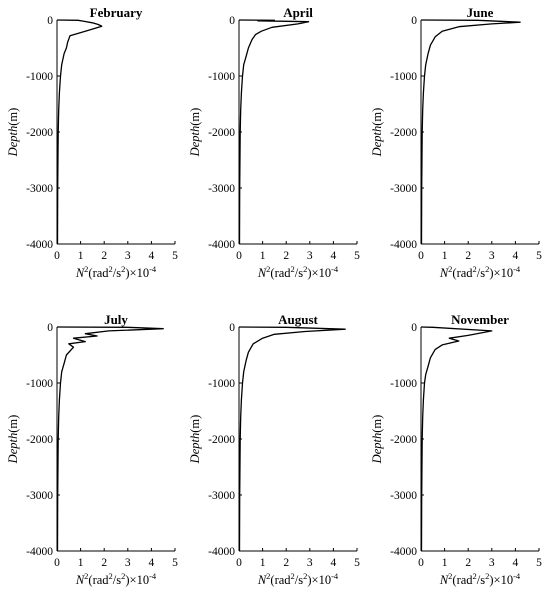 This screenshot has width=550, height=599. I want to click on chart-title: June, so click(480, 12).